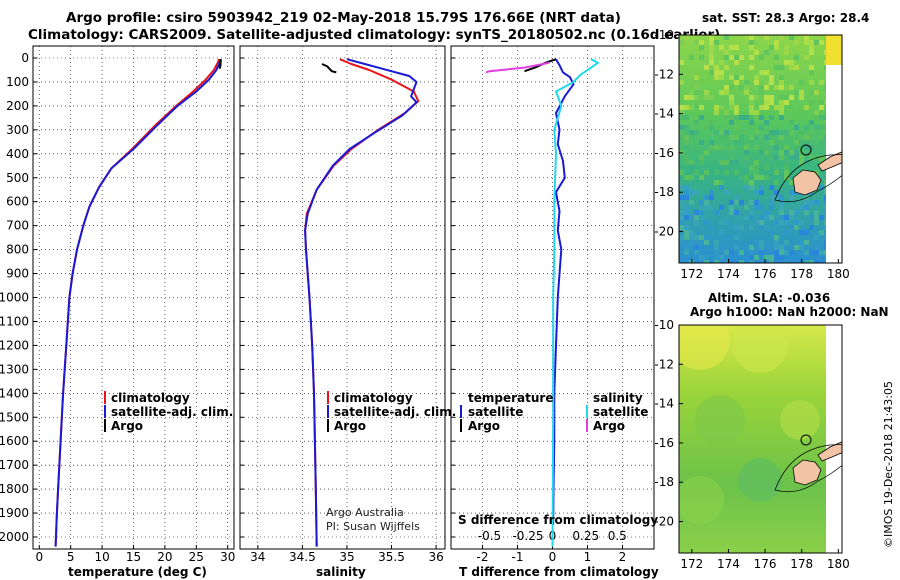  I want to click on depth-tick-label: 1500, so click(14, 417).